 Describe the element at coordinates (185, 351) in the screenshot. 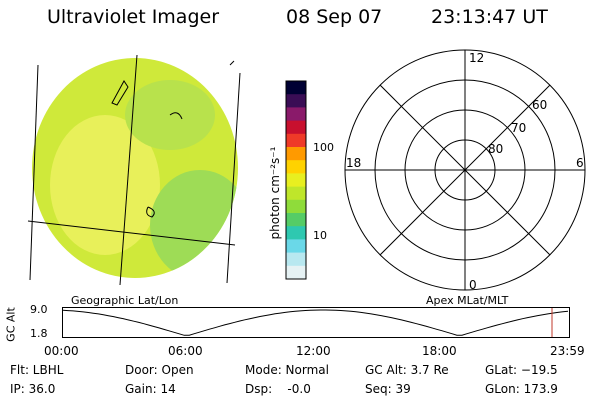

I see `timeline-xtick: 06:00` at that location.